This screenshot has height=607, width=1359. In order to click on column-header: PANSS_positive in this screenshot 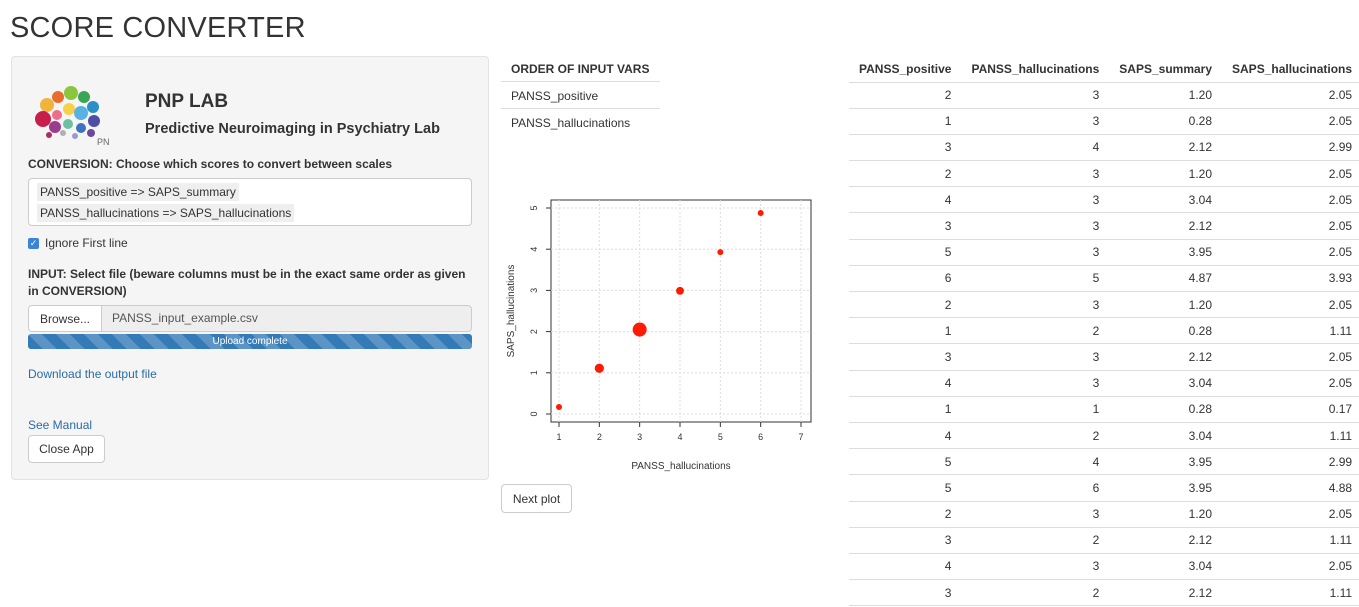, I will do `click(905, 69)`.